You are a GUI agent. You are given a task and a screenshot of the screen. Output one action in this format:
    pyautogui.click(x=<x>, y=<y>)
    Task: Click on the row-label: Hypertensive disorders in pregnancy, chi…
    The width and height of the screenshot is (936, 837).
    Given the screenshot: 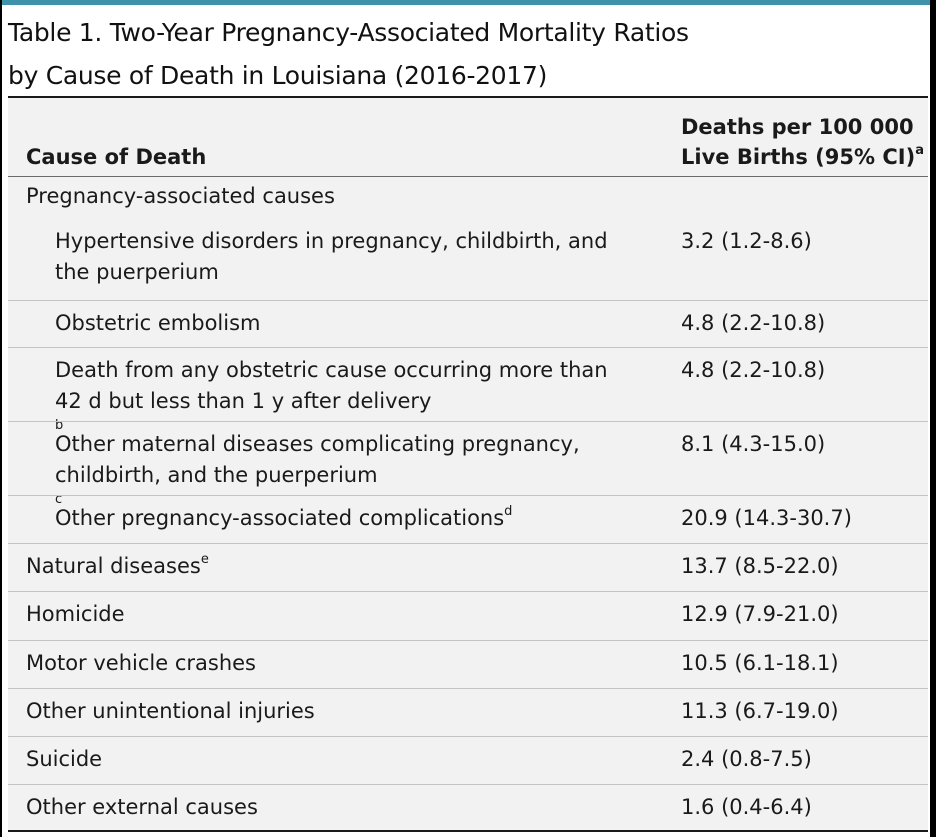 What is the action you would take?
    pyautogui.click(x=331, y=256)
    